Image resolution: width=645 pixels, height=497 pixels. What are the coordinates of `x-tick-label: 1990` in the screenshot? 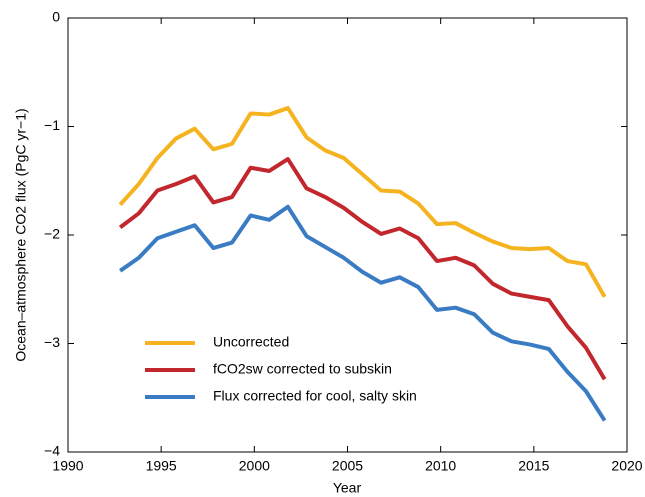 It's located at (67, 466).